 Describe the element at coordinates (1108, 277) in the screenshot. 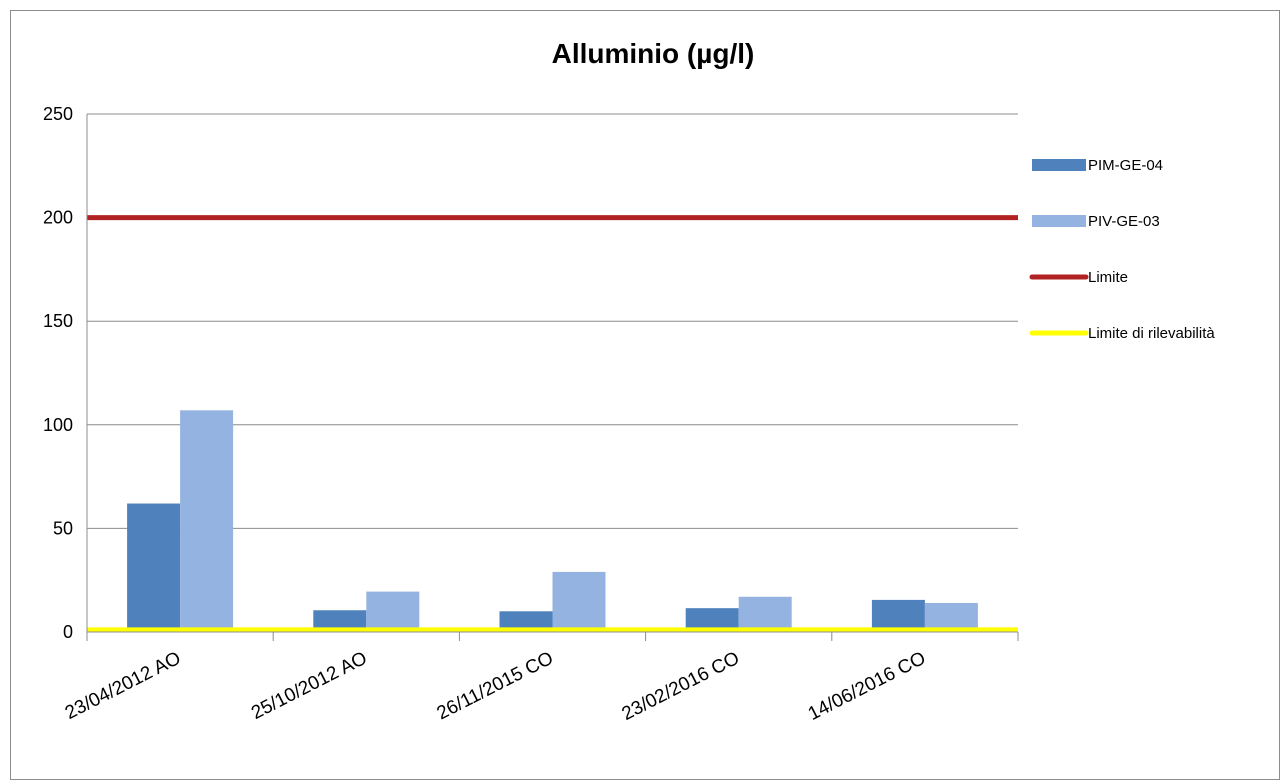

I see `legend-label: Limite` at that location.